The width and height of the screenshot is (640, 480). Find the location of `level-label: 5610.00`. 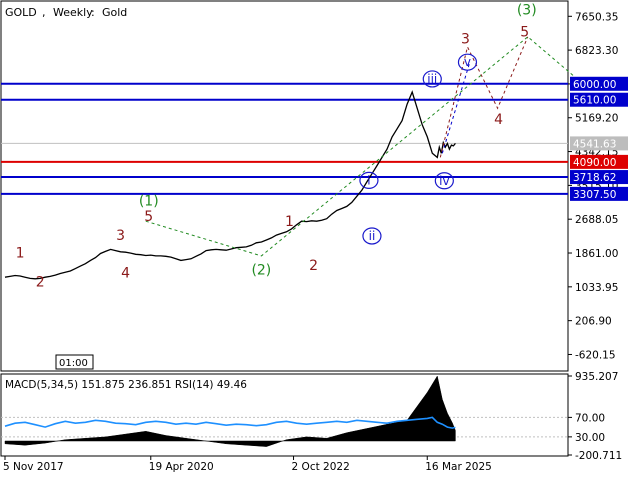

level-label: 5610.00 is located at coordinates (594, 101).